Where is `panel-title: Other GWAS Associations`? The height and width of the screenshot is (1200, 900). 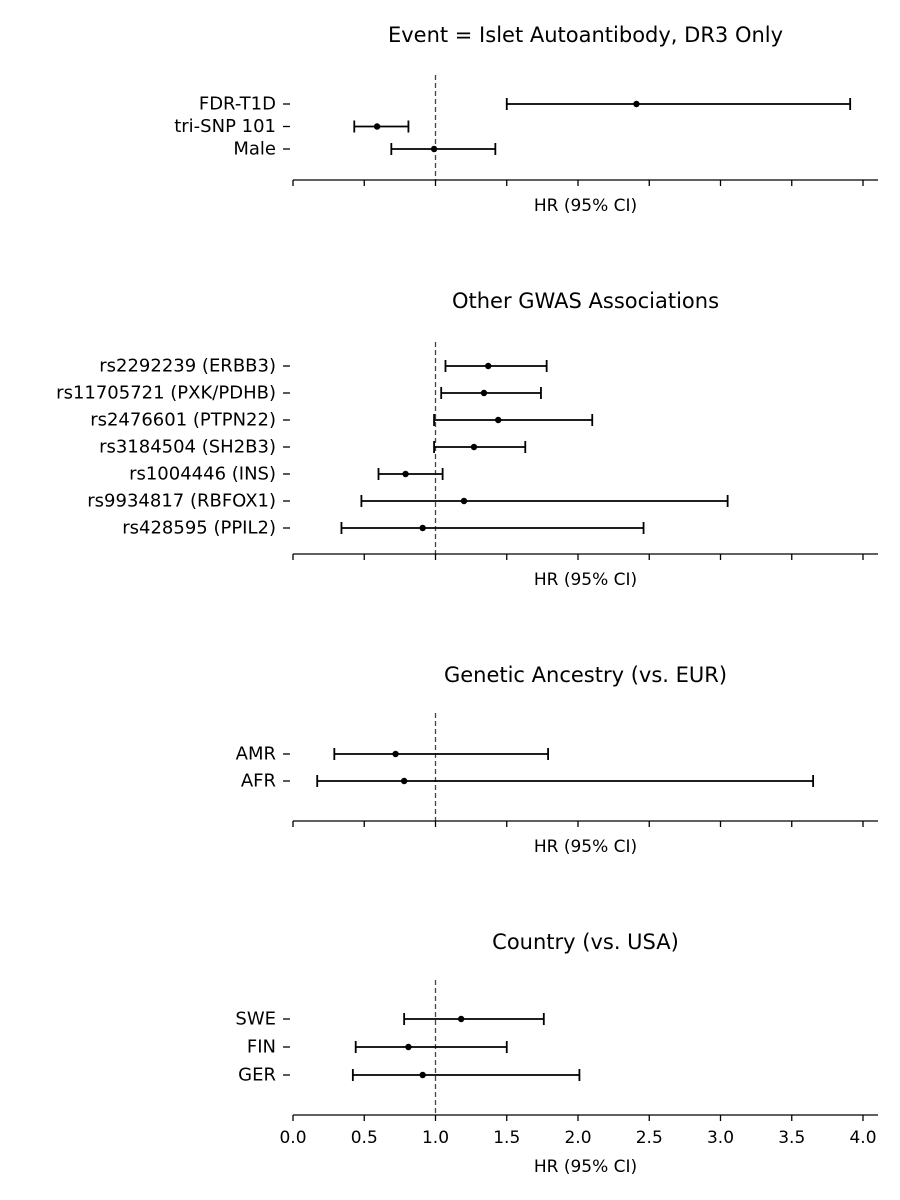 panel-title: Other GWAS Associations is located at coordinates (585, 301).